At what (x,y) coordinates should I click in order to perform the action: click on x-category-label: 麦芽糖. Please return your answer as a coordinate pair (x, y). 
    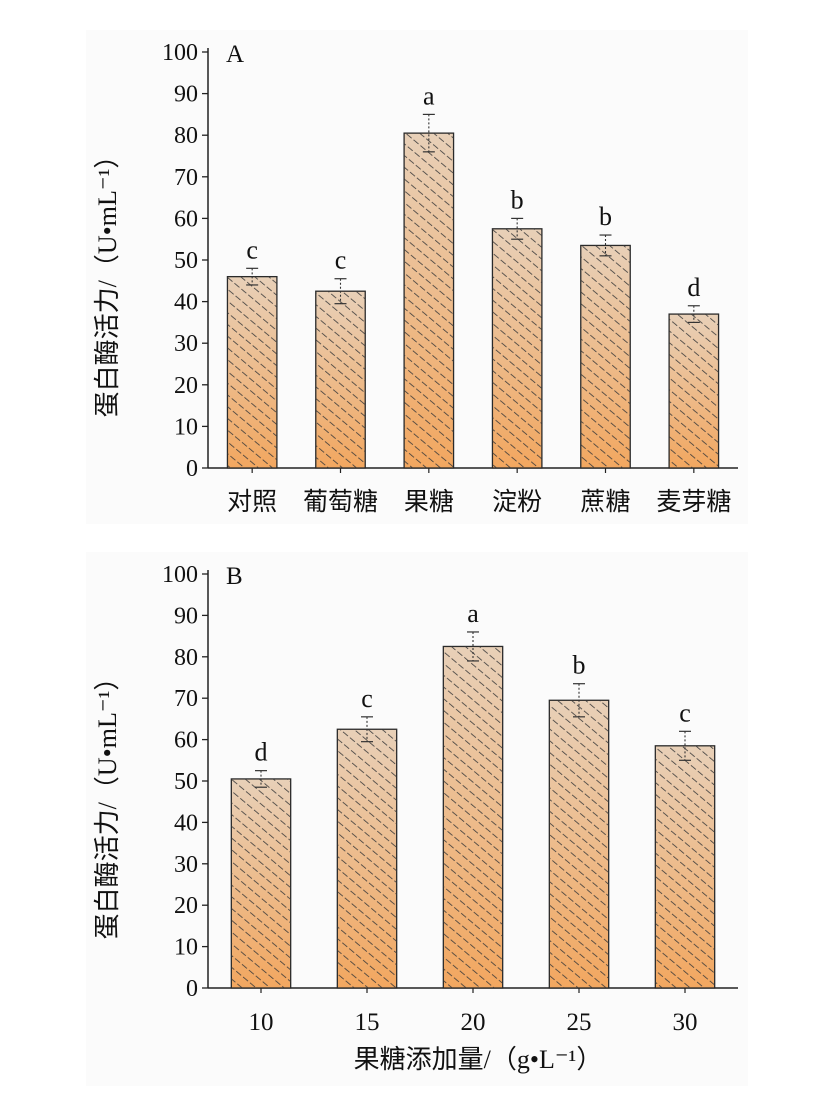
    Looking at the image, I should click on (693, 502).